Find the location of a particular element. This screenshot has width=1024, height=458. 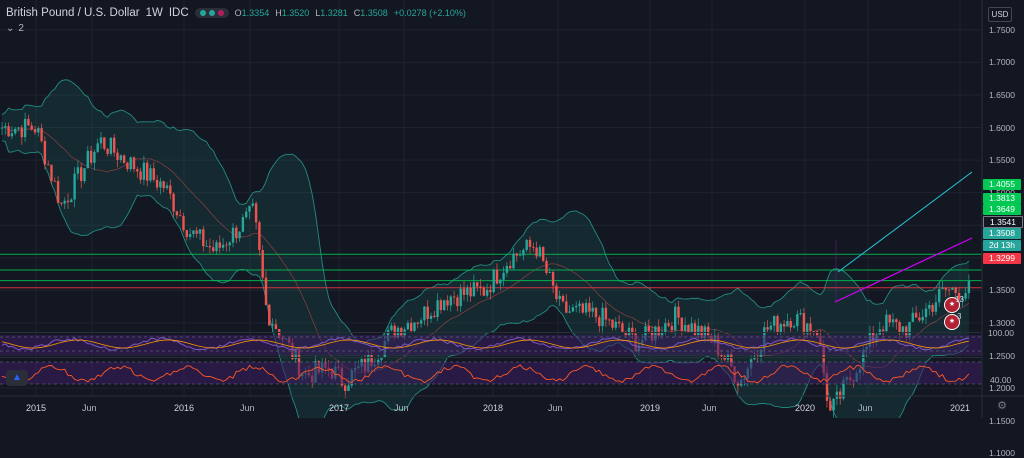

oscillator-line is located at coordinates (485, 374).